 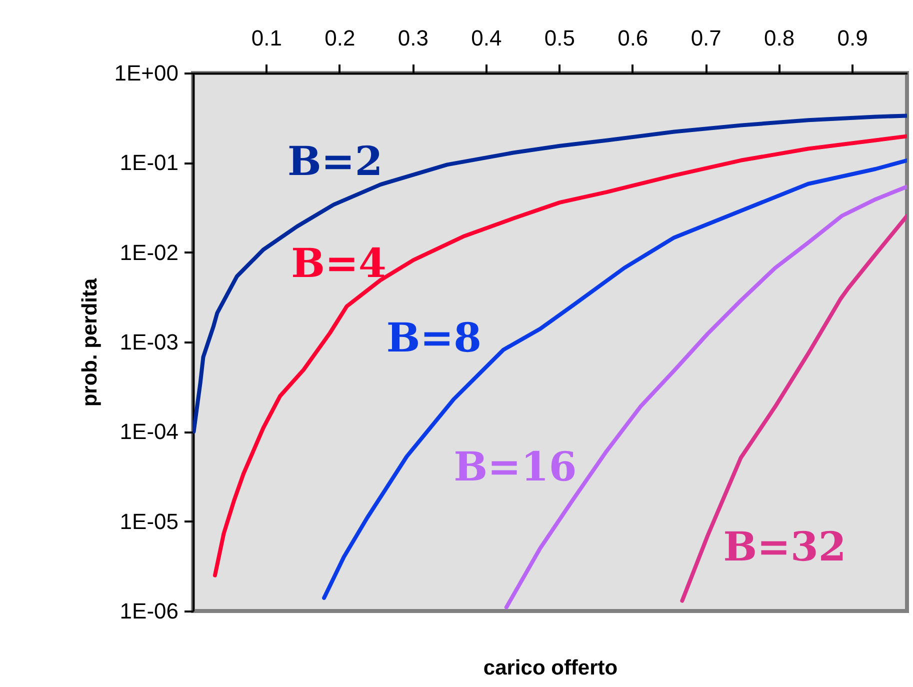 I want to click on series-label: B=8, so click(x=434, y=338).